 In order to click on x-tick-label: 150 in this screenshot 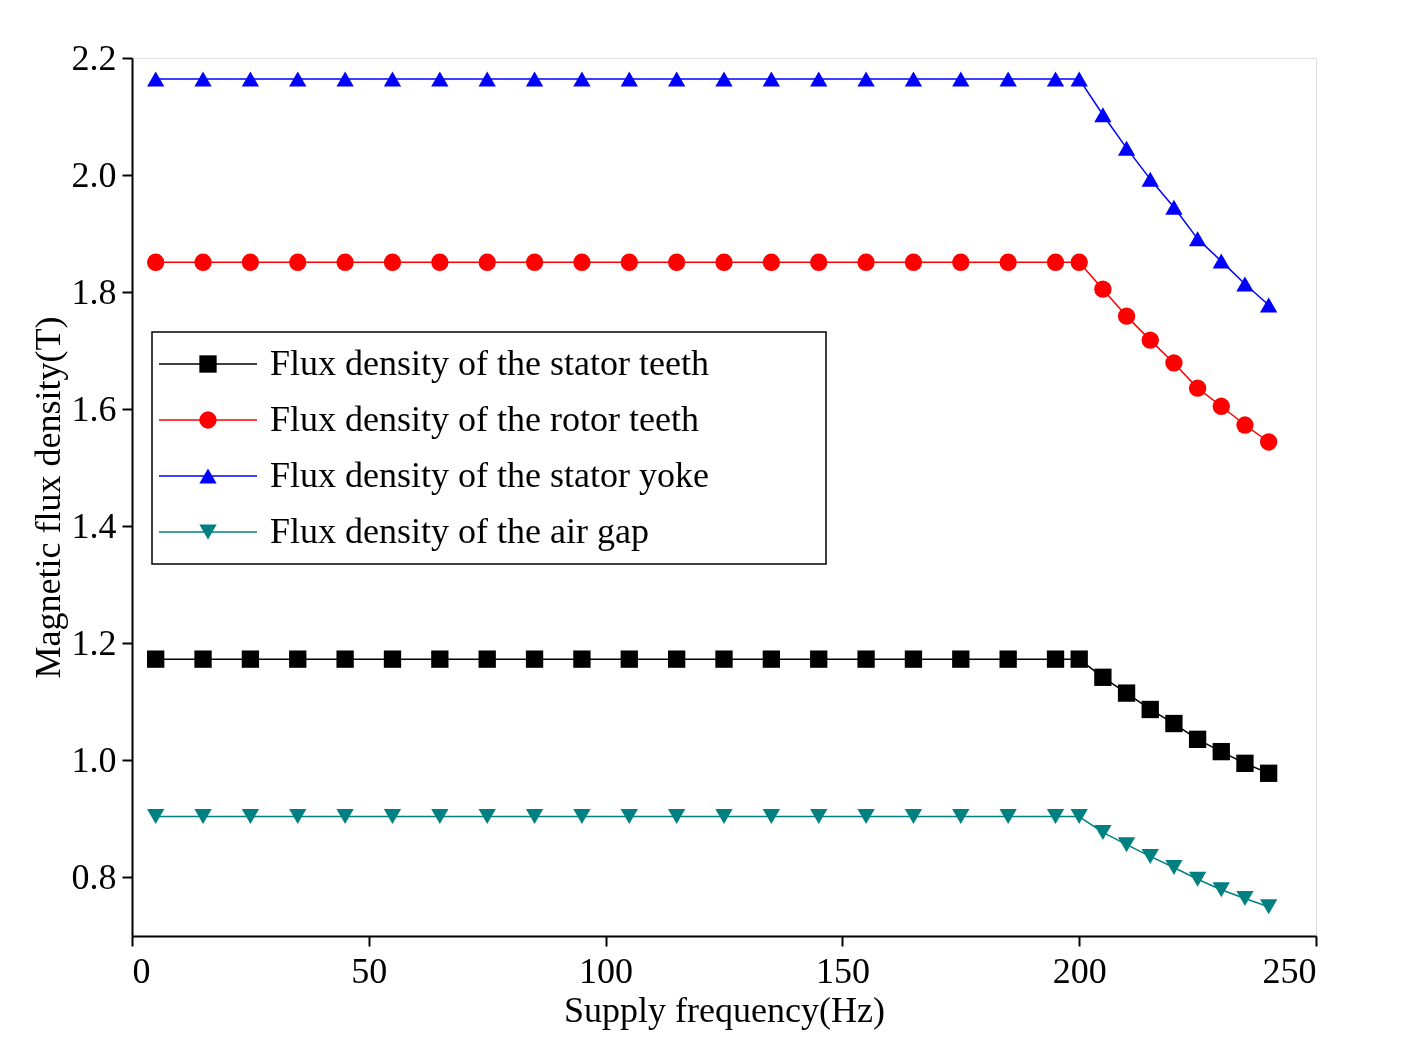, I will do `click(842, 970)`.